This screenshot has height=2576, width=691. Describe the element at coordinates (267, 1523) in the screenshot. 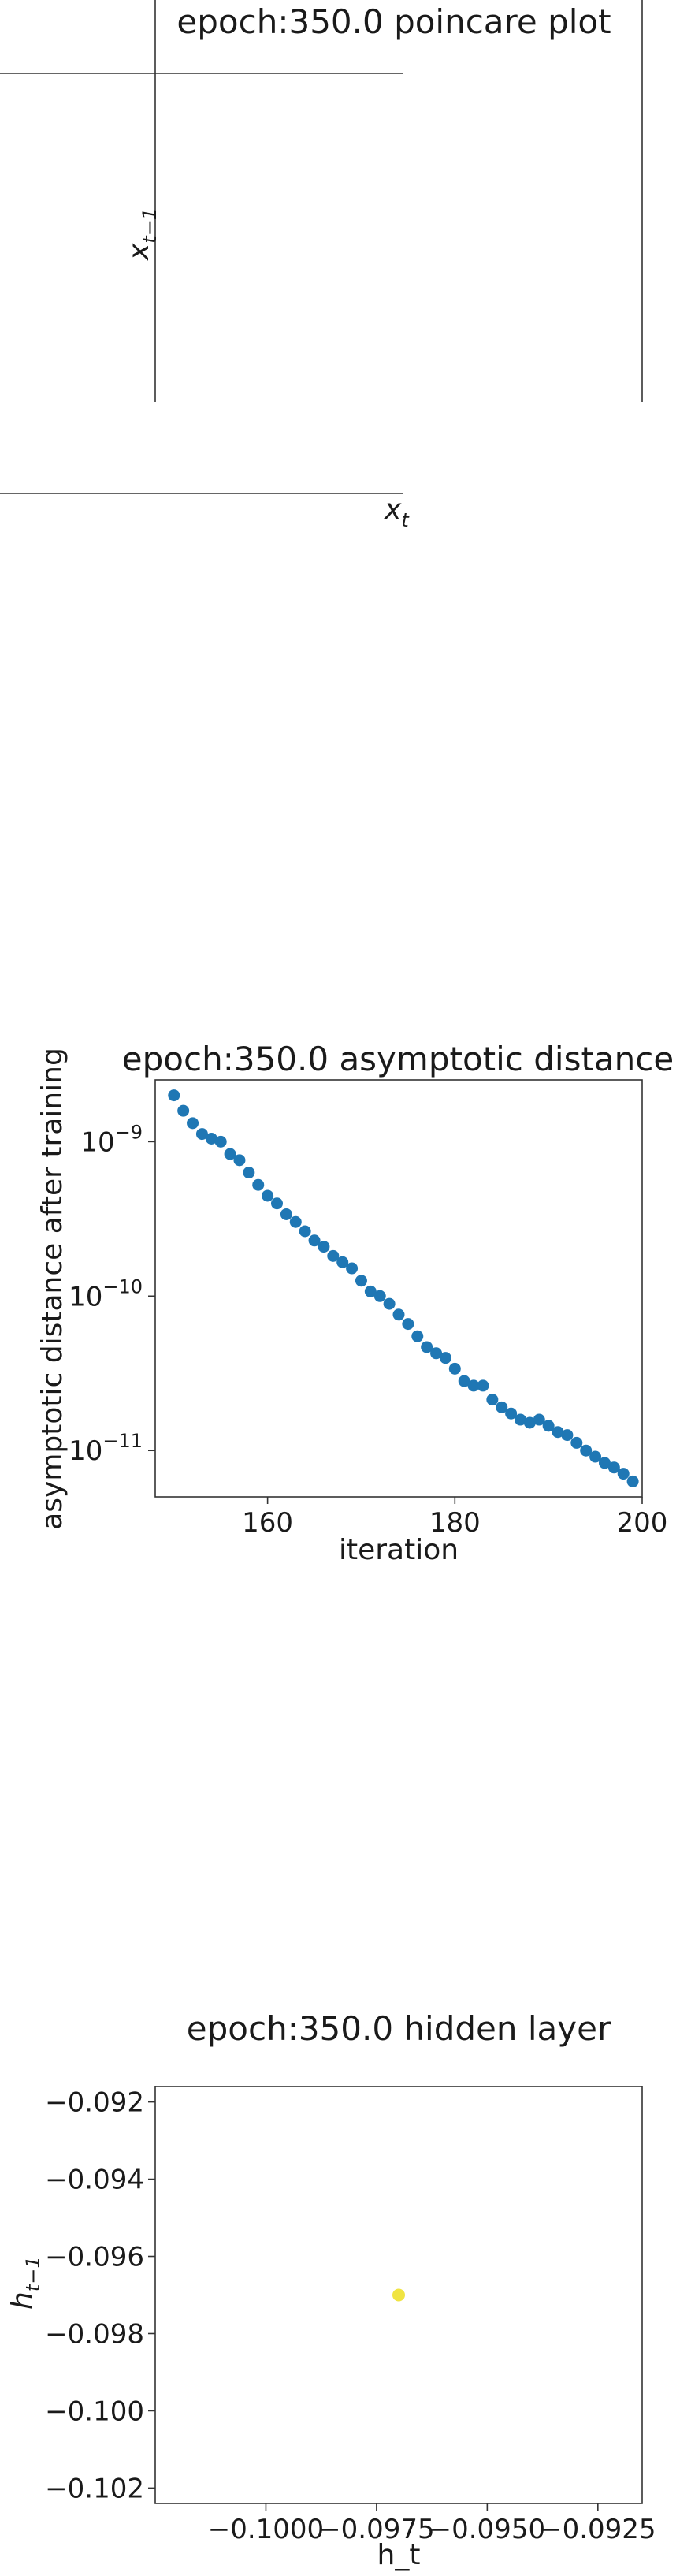

I see `x-tick-label: 160` at that location.